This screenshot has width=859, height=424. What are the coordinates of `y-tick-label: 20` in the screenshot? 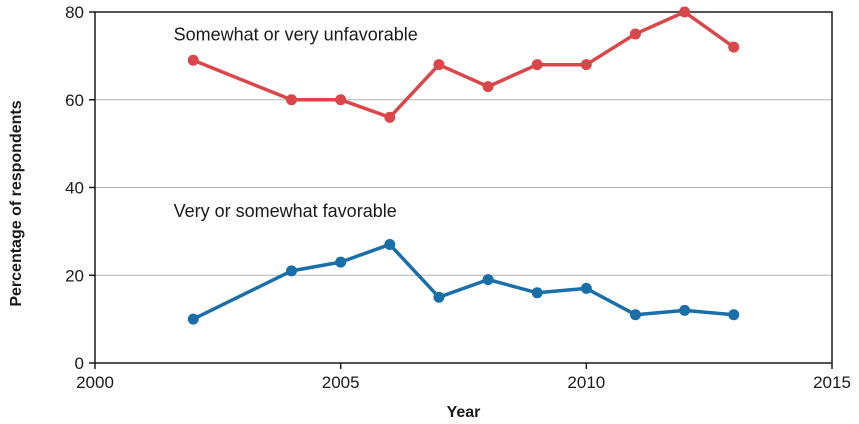 It's located at (74, 275).